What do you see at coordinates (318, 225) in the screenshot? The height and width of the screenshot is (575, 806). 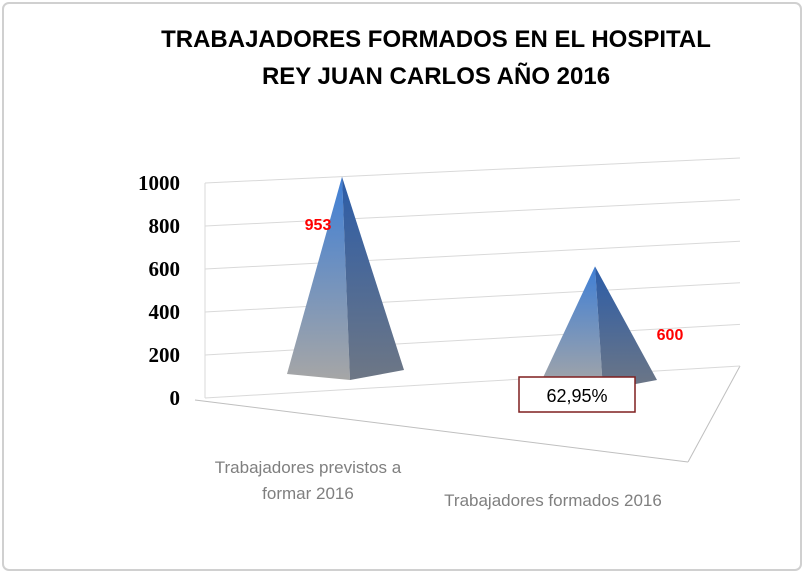 I see `value-label: 953` at bounding box center [318, 225].